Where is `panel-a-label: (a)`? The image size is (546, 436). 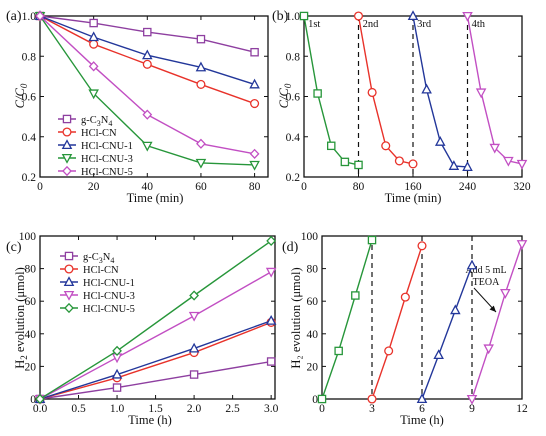
panel-a-label: (a) is located at coordinates (14, 16).